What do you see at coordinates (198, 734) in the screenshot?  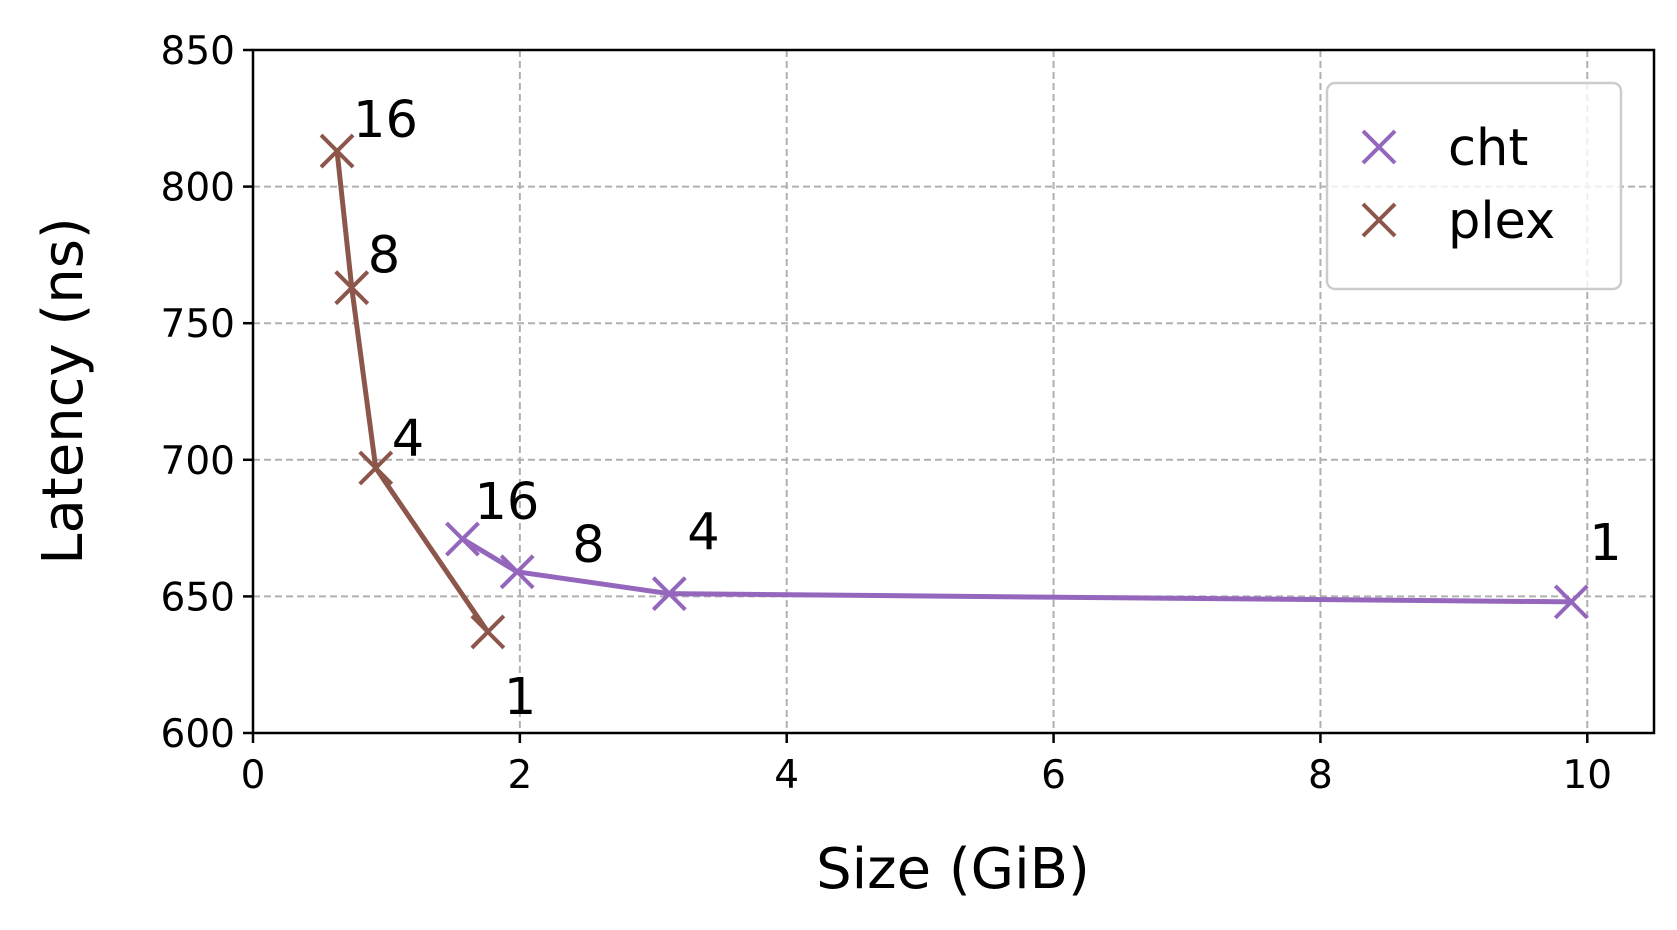 I see `y-tick-label: 600` at bounding box center [198, 734].